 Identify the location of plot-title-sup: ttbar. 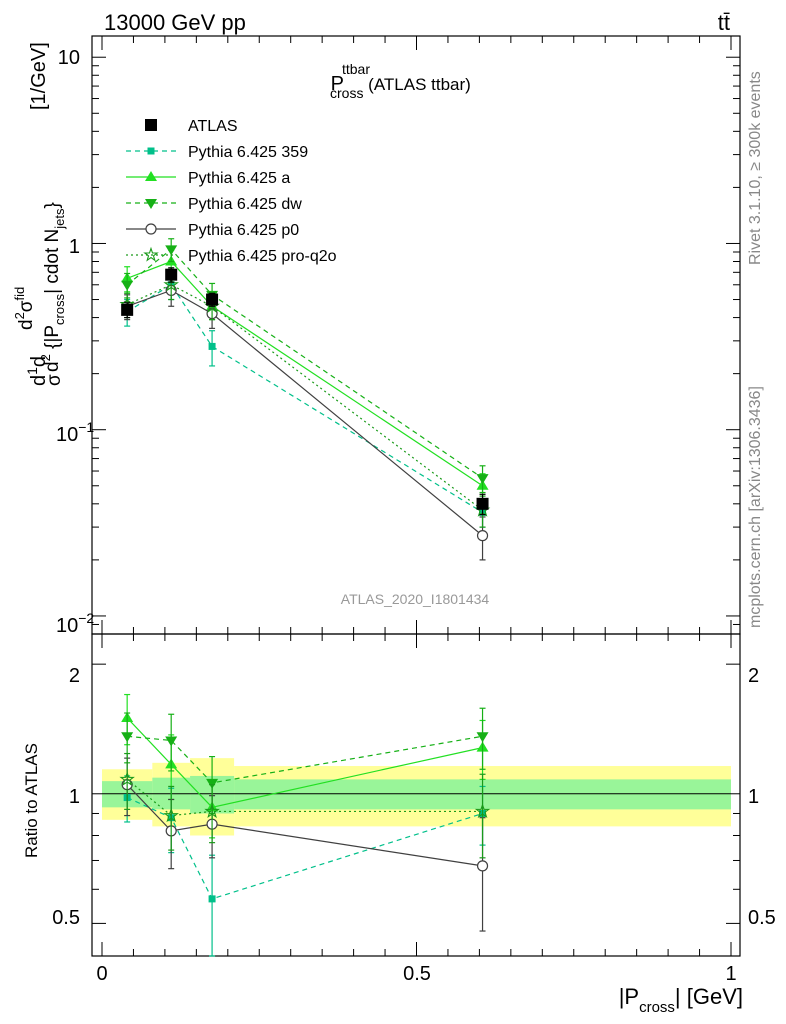
(356, 69).